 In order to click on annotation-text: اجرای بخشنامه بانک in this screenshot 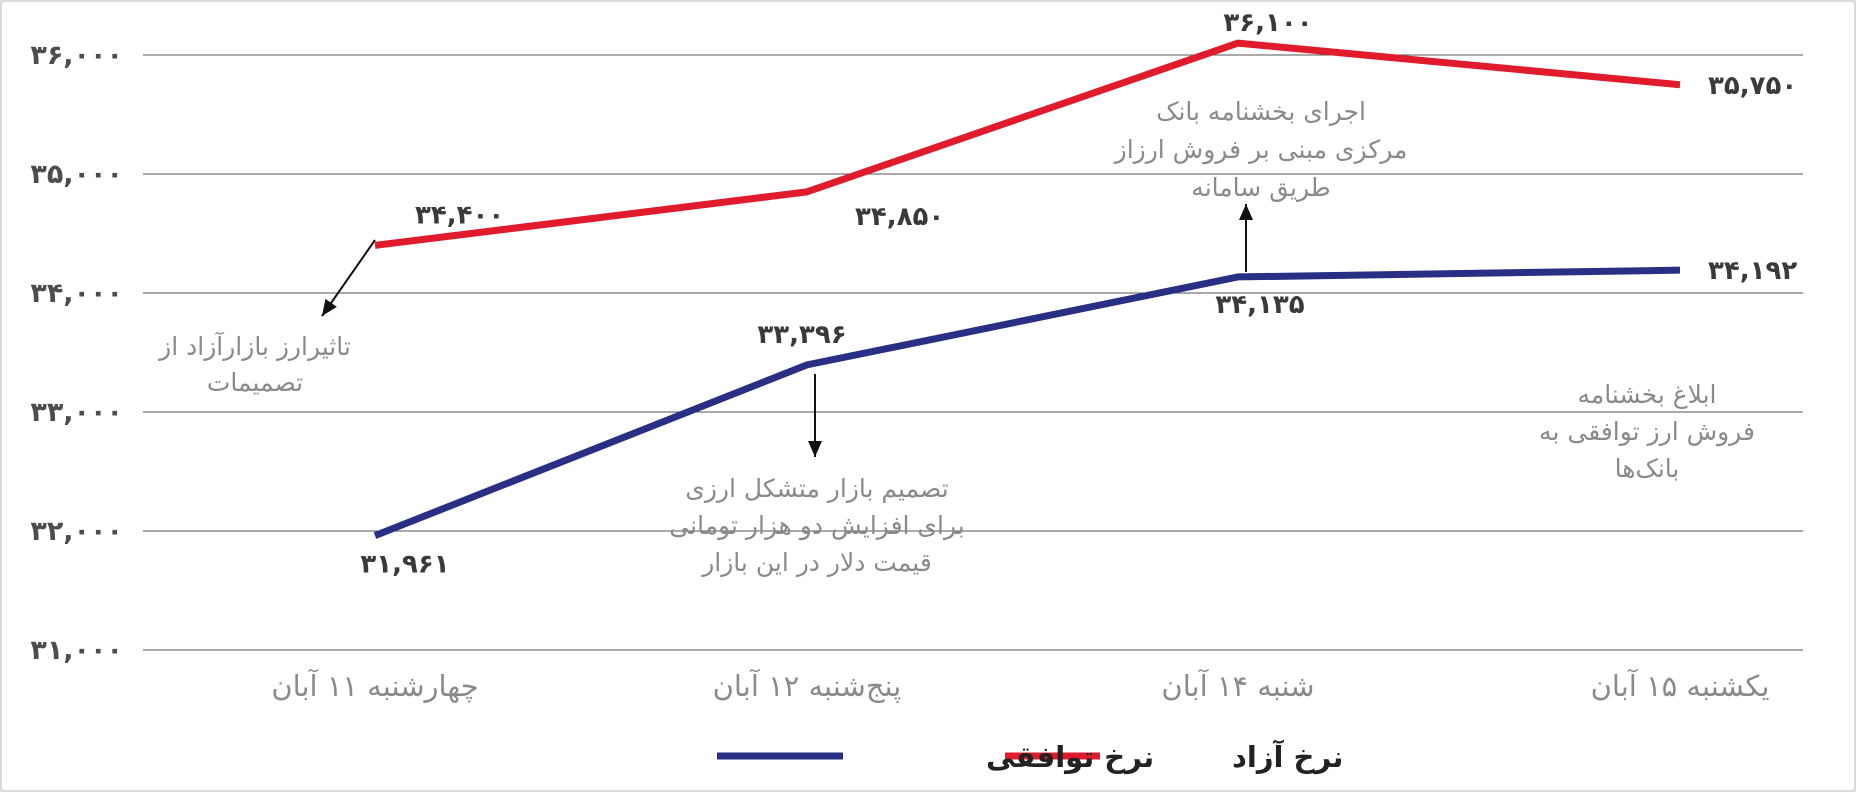, I will do `click(1261, 111)`.